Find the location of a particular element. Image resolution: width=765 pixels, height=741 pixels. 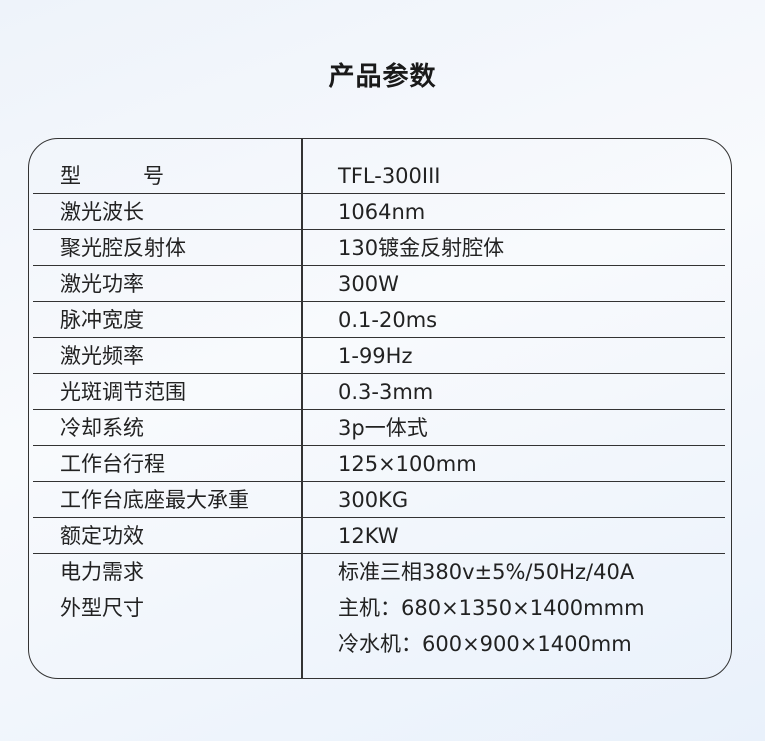

spec-value: 0.1-20ms is located at coordinates (388, 320).